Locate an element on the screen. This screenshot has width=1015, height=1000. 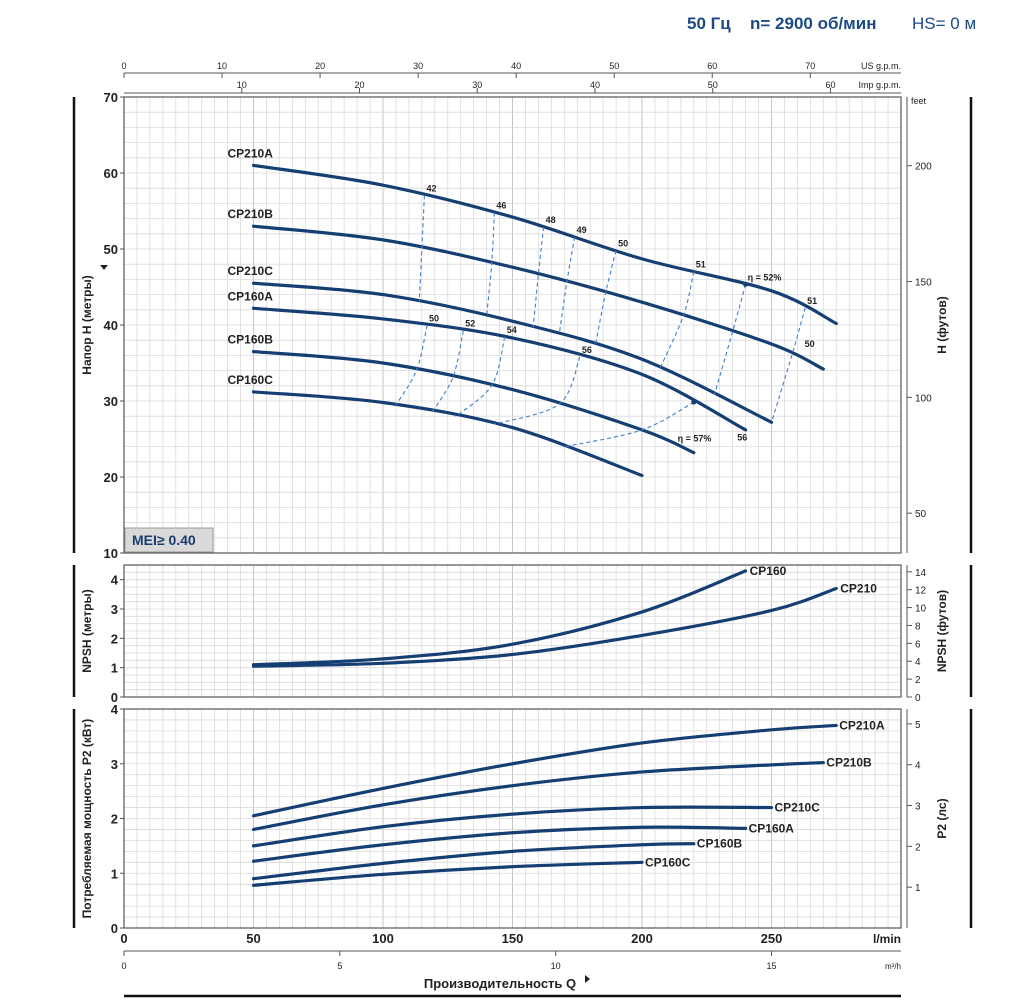
us-gpm-tick-label: 60 is located at coordinates (712, 66).